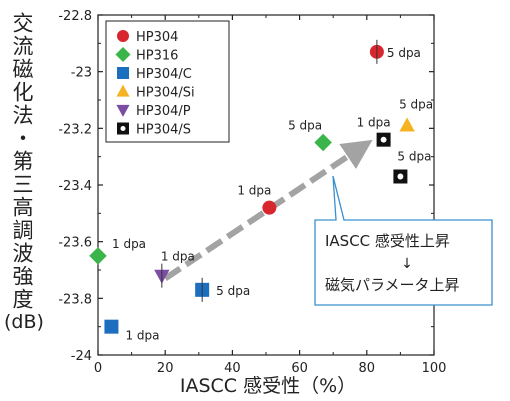 The height and width of the screenshot is (401, 510). I want to click on legend-marker-hp304-si, so click(123, 90).